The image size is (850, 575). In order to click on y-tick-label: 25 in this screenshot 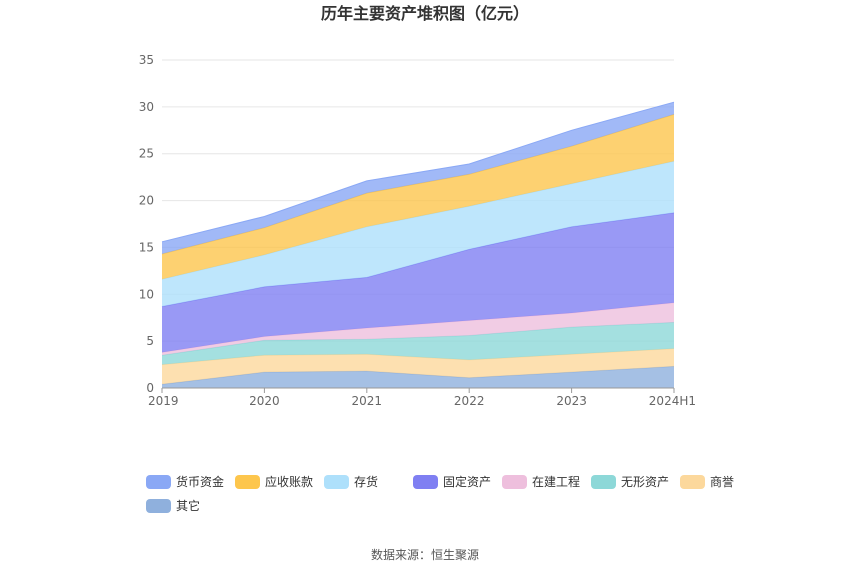, I will do `click(146, 154)`.